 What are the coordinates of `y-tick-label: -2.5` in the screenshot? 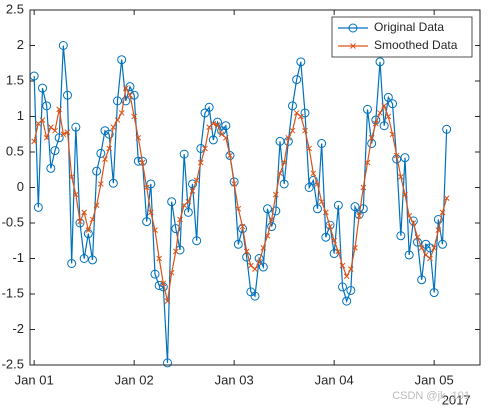 It's located at (13, 363).